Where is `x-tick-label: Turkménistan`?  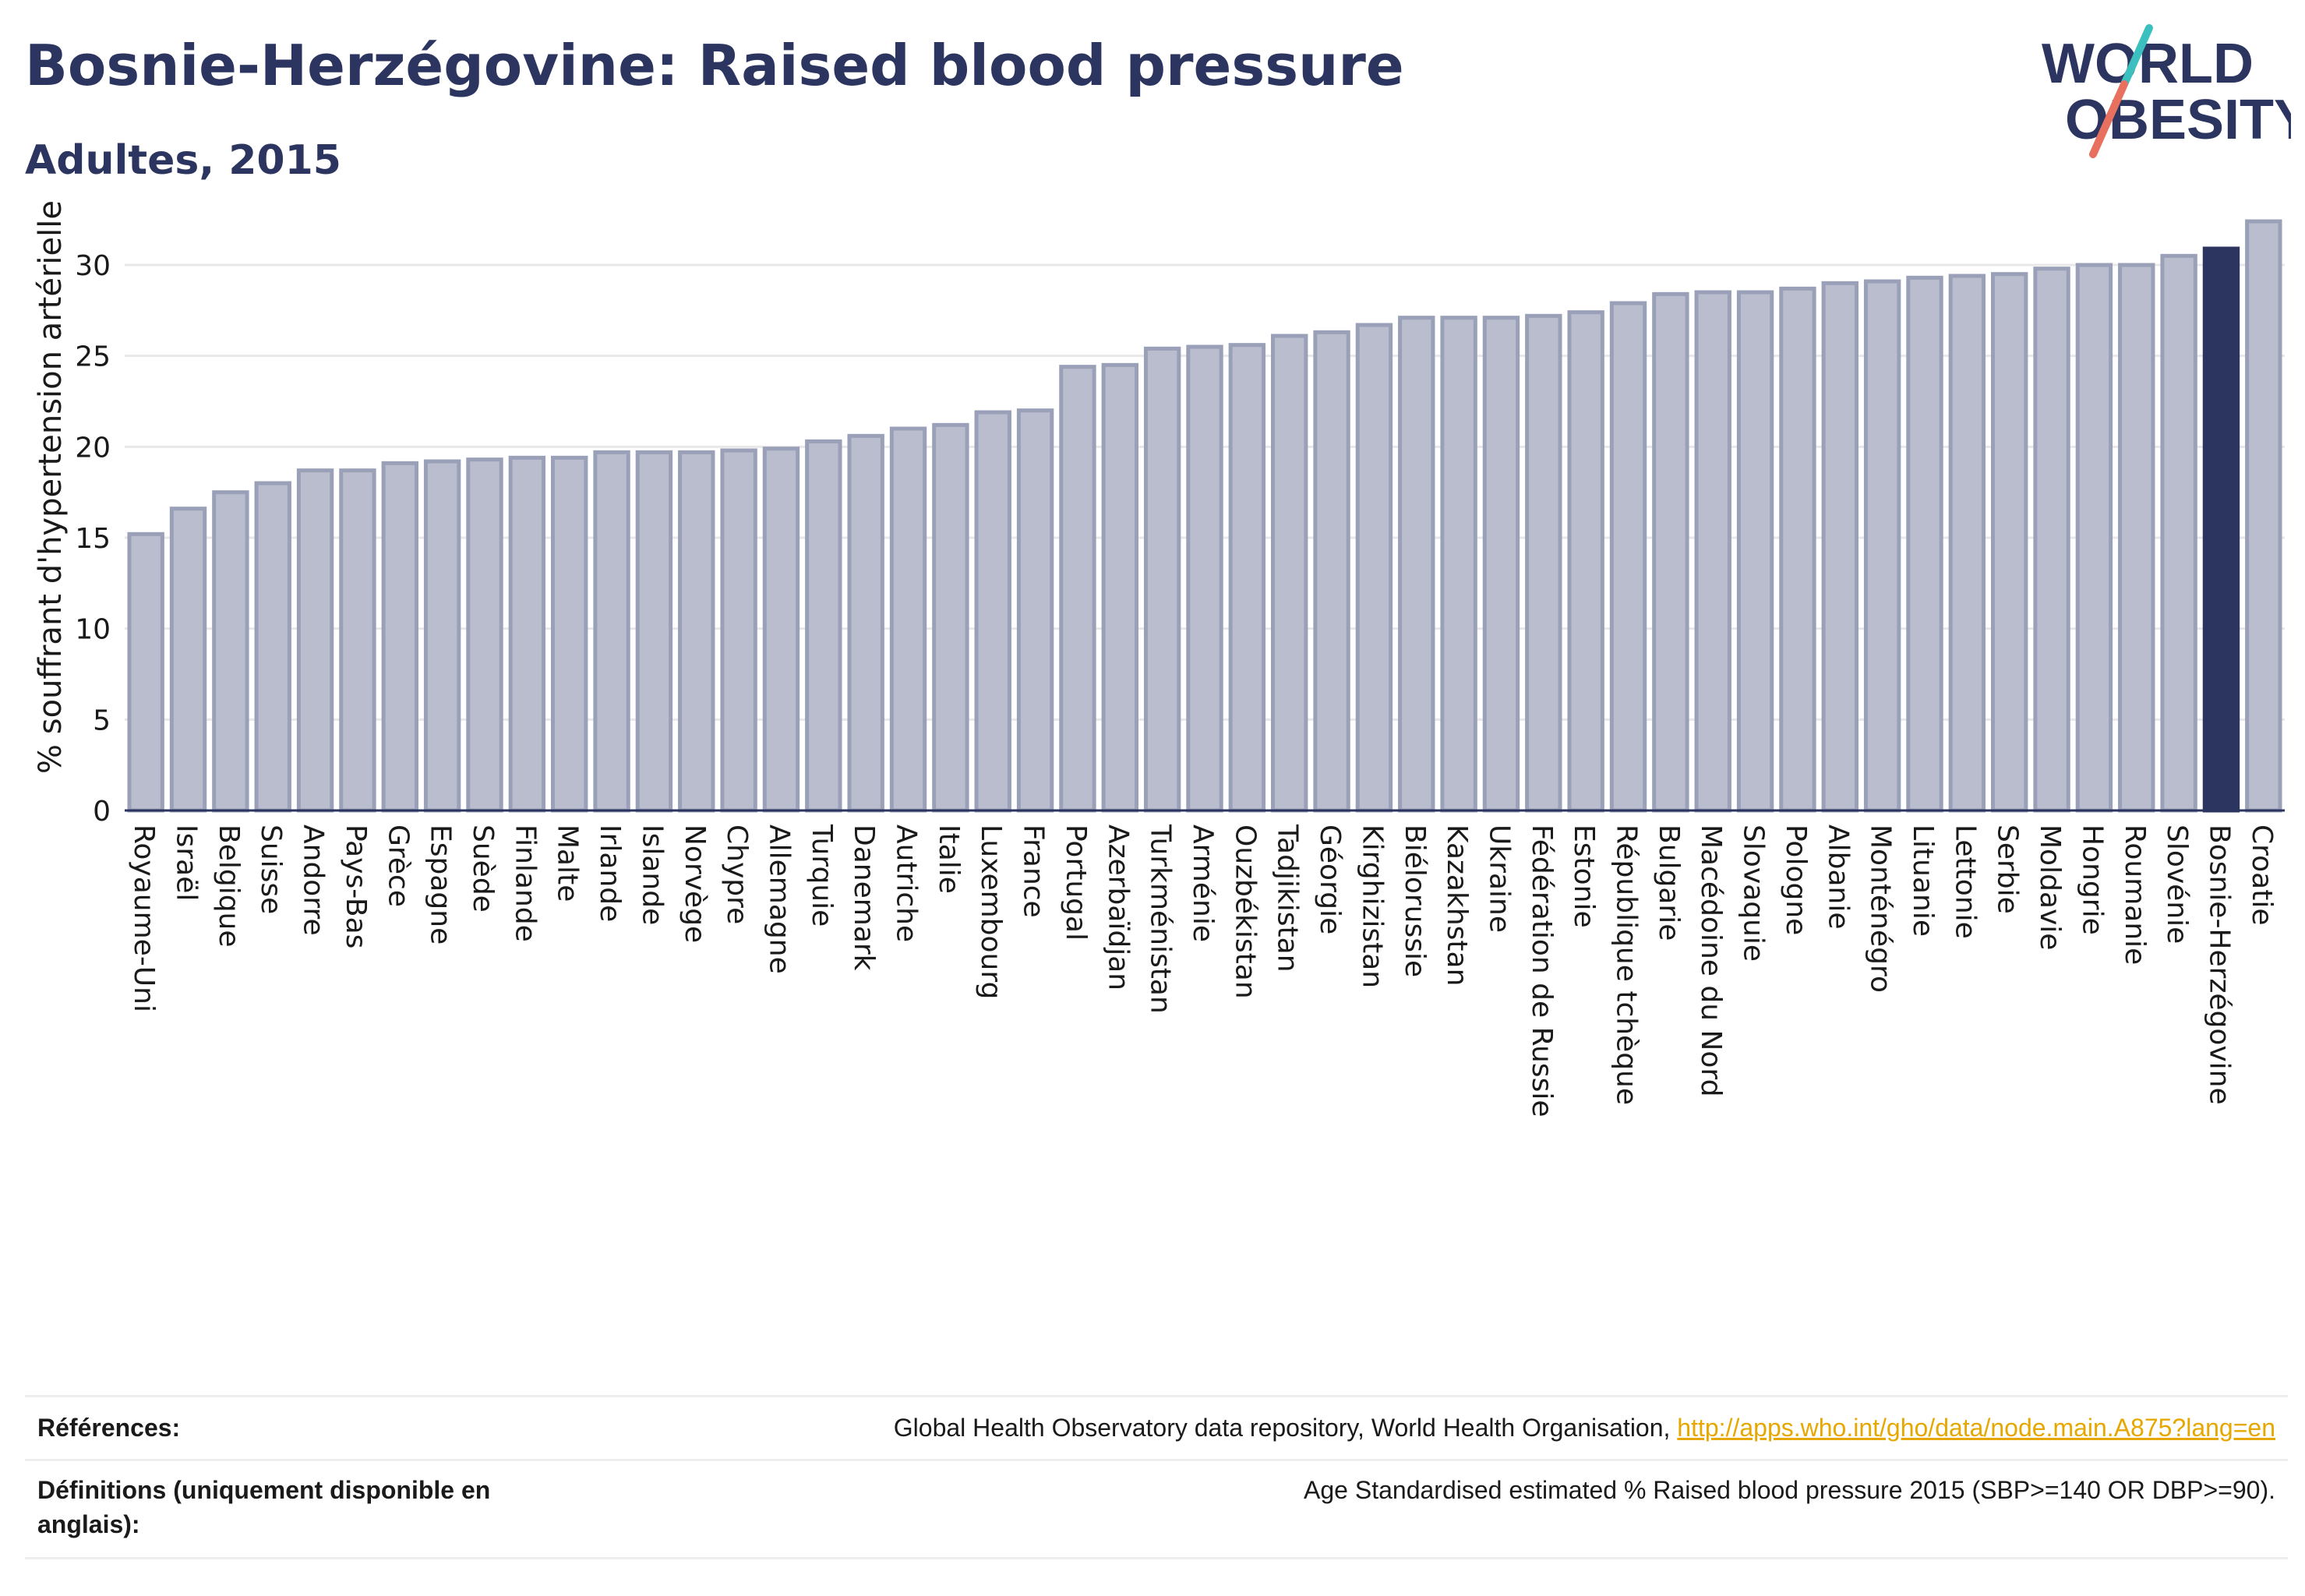
x-tick-label: Turkménistan is located at coordinates (1161, 919).